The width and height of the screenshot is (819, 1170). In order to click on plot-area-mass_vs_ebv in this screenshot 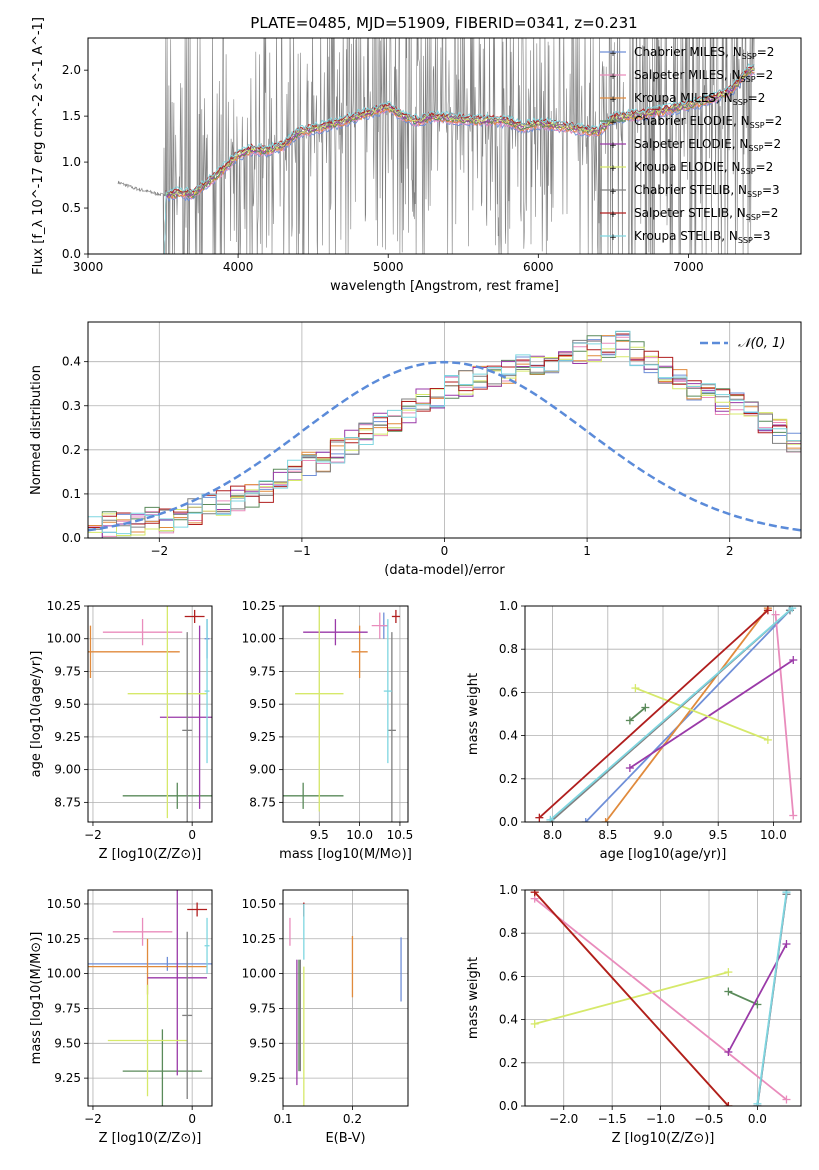, I will do `click(345, 998)`.